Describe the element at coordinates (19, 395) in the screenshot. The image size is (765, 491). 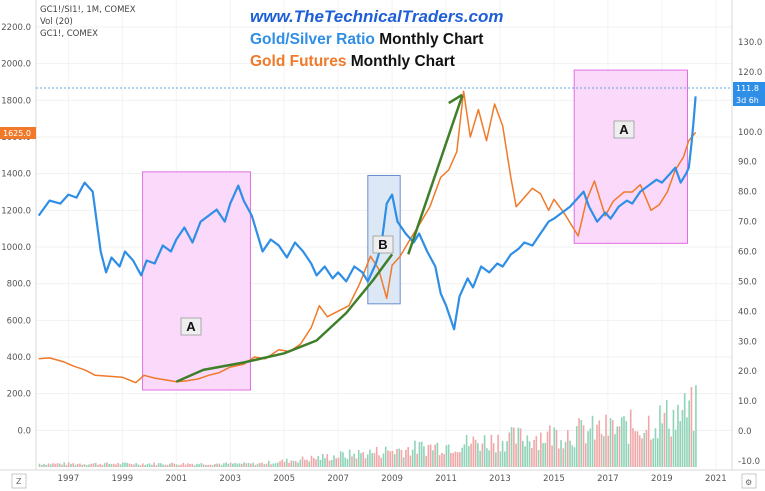
I see `left-tick-label: 200.0` at that location.